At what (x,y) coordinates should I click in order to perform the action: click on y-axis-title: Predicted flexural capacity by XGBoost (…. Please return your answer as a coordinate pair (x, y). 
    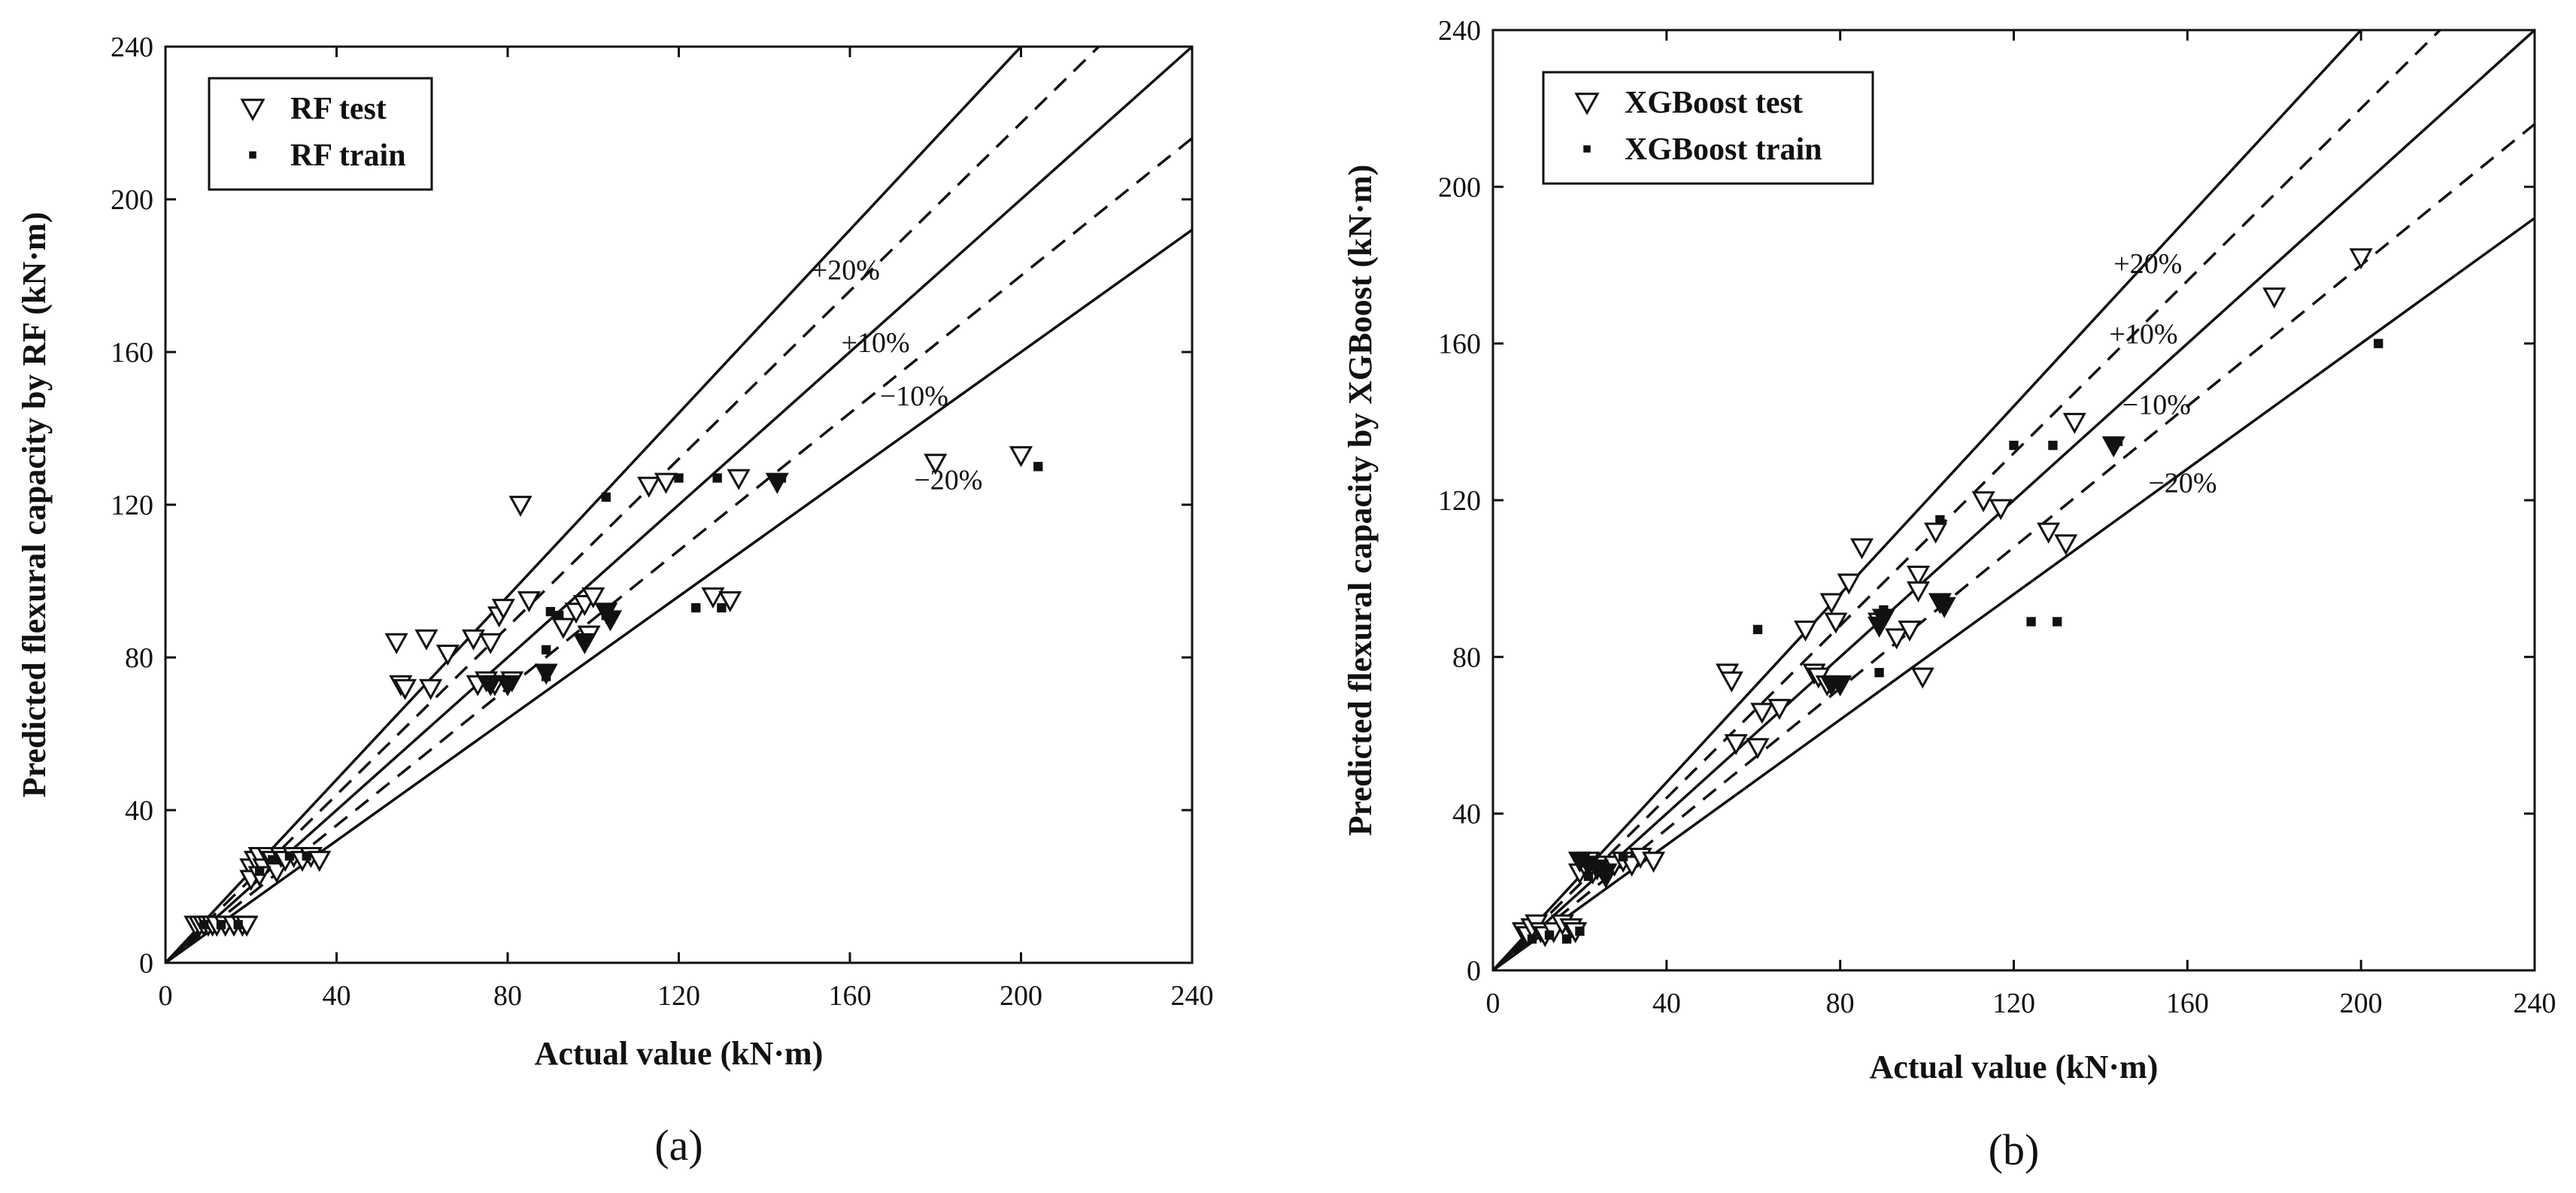
    Looking at the image, I should click on (1360, 500).